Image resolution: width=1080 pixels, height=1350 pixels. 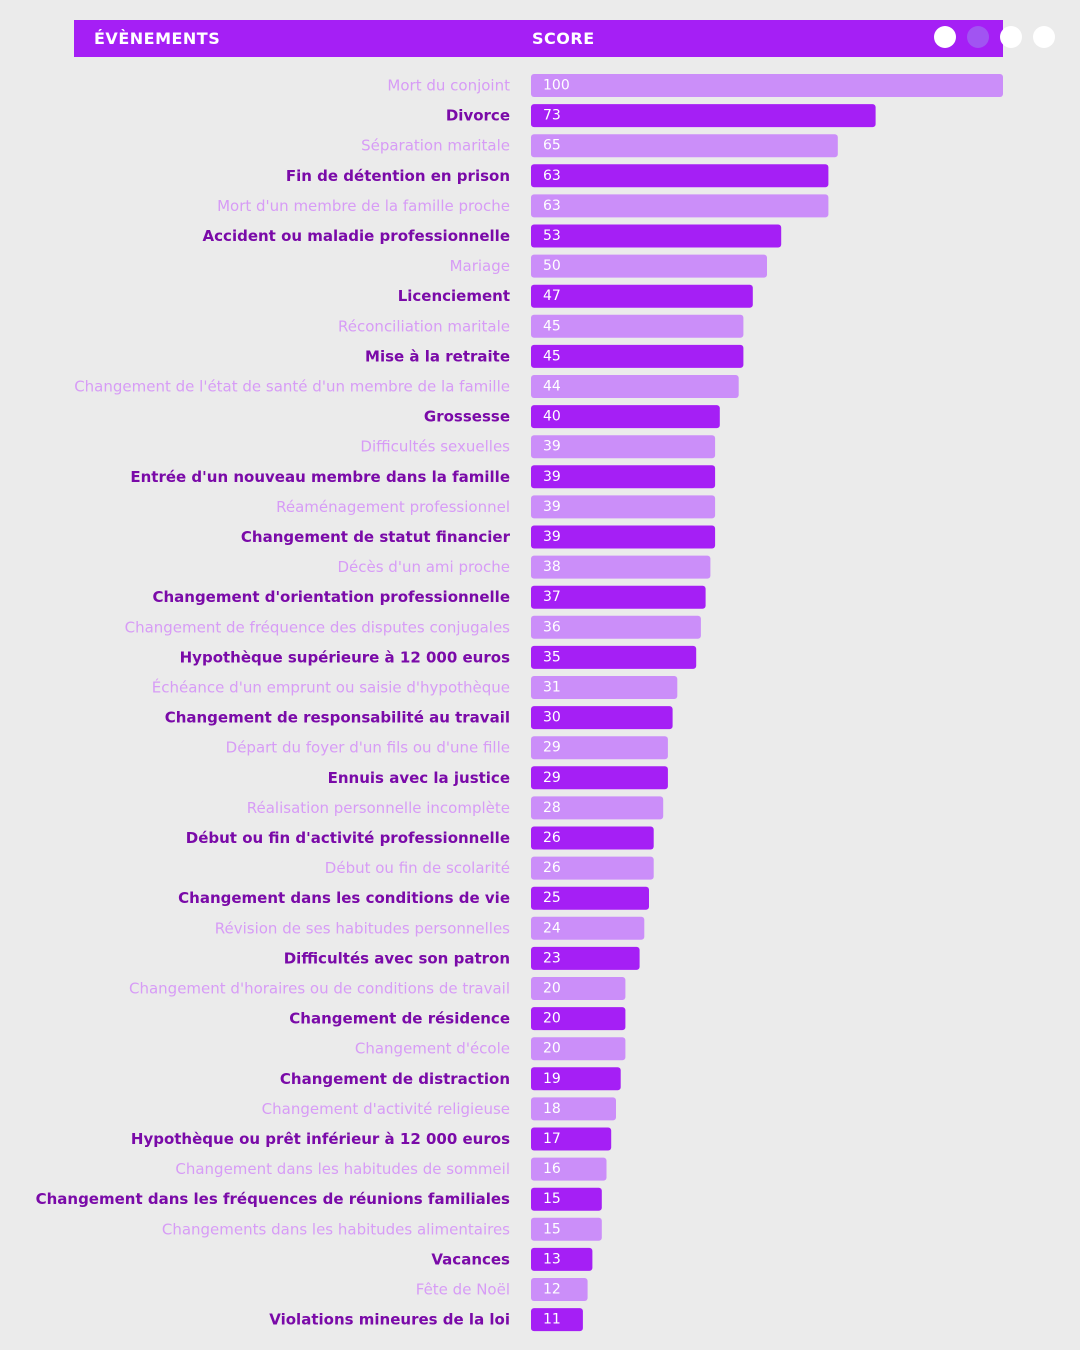 What do you see at coordinates (552, 1259) in the screenshot?
I see `value-label-40: 13` at bounding box center [552, 1259].